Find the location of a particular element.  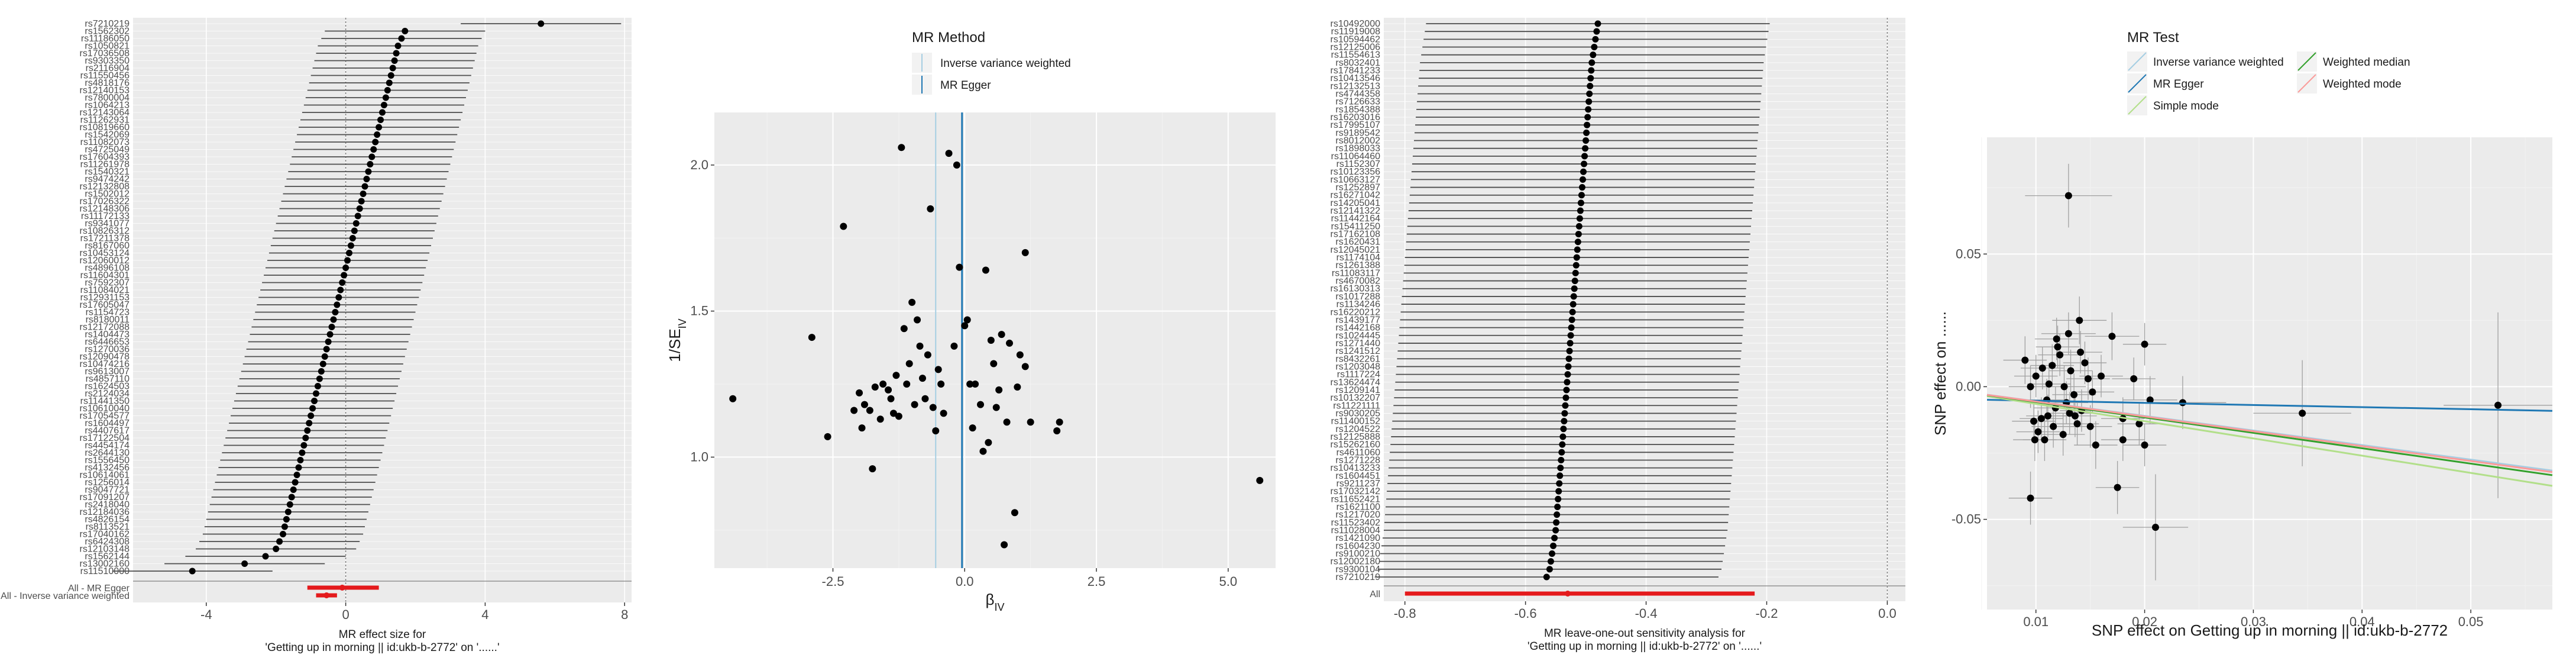

snp-label: rs4818176 is located at coordinates (108, 83).